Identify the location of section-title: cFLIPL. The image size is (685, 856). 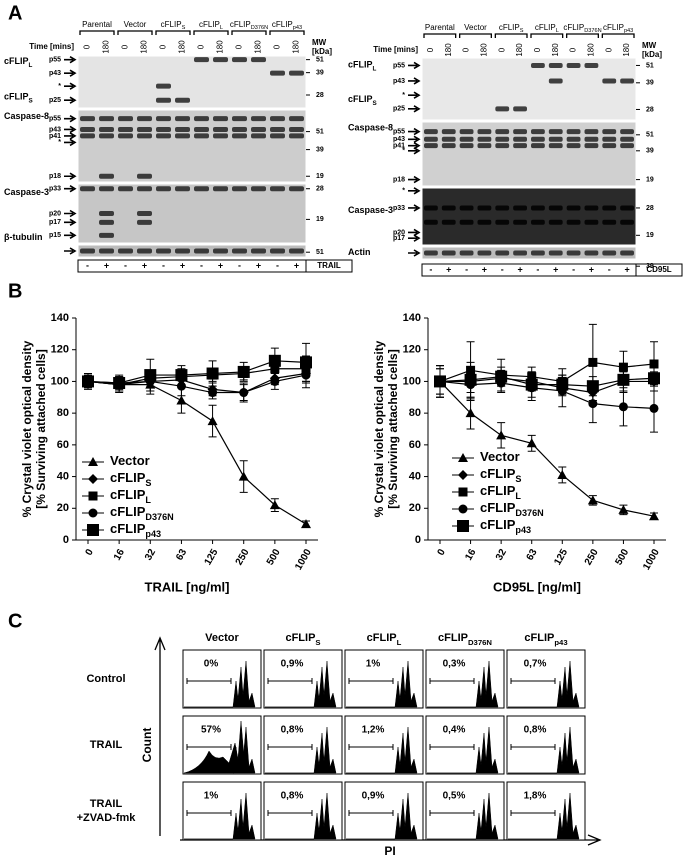
(362, 66).